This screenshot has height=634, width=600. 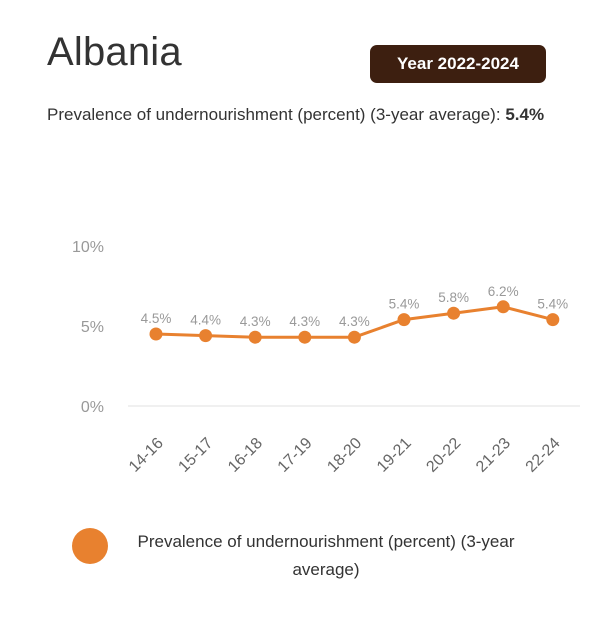 What do you see at coordinates (195, 455) in the screenshot?
I see `x-tick-label: 15-17` at bounding box center [195, 455].